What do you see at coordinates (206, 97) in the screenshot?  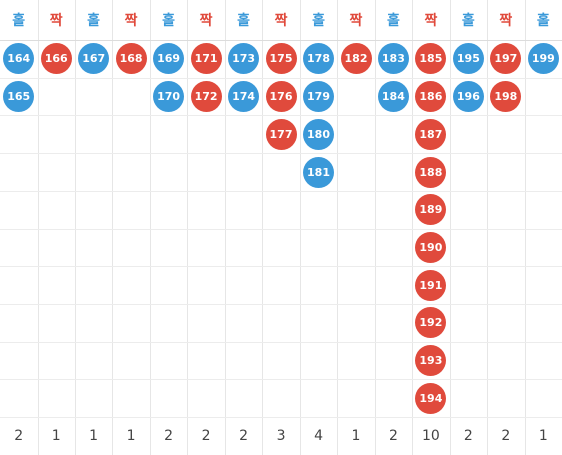 I see `even-result-ball: 172` at bounding box center [206, 97].